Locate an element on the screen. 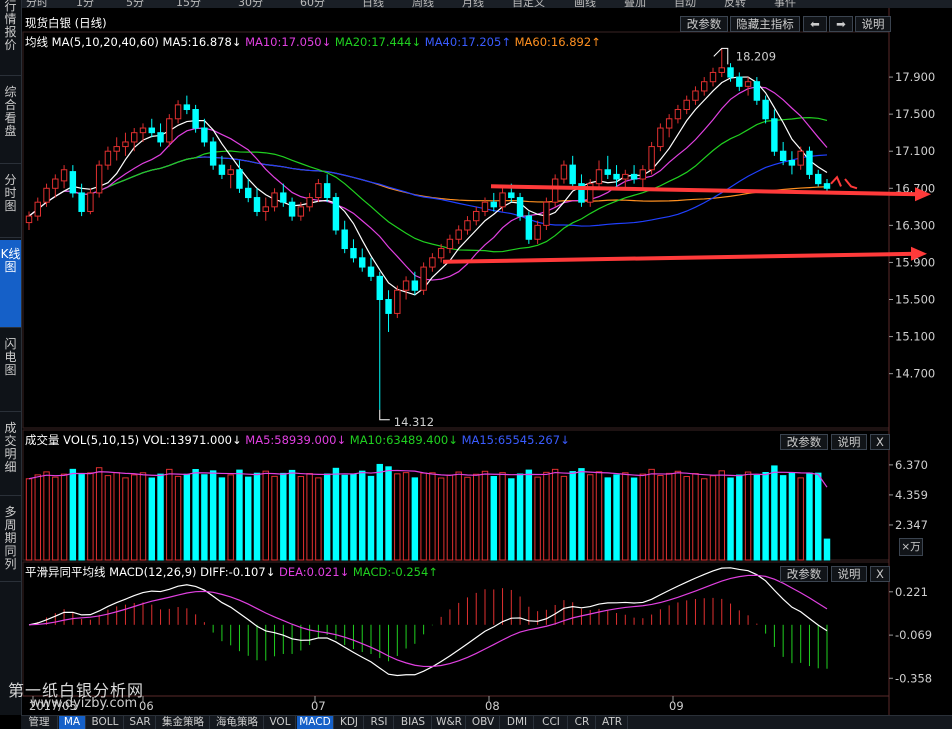 The width and height of the screenshot is (952, 729). sidebar-item-label: 多周期同列 is located at coordinates (10, 538).